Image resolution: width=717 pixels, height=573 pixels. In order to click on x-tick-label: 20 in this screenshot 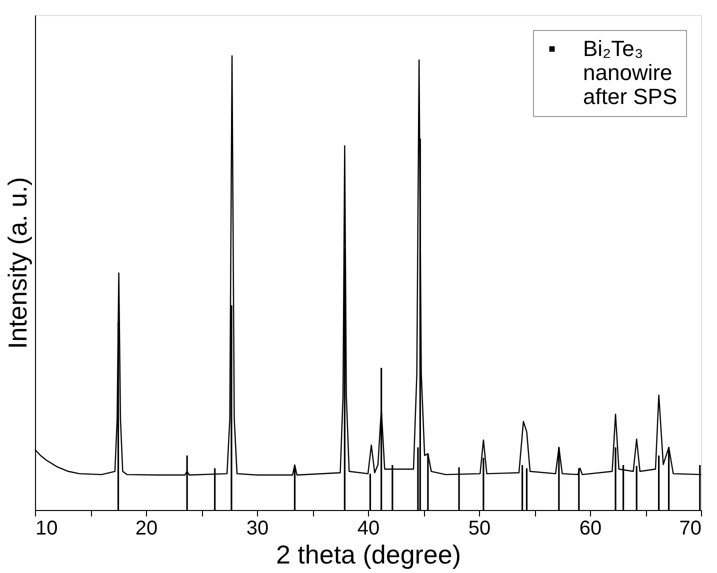, I will do `click(146, 529)`.